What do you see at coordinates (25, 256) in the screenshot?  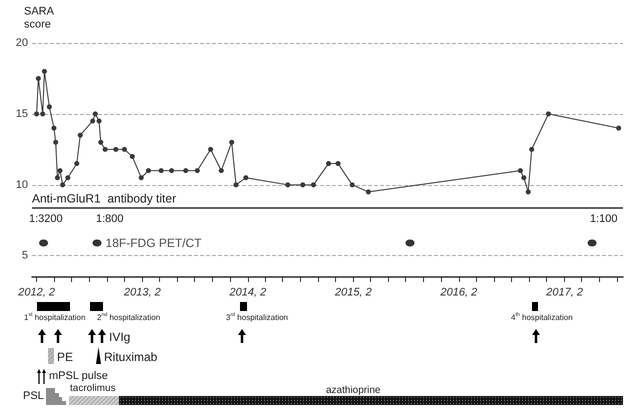 I see `y-tick-label: 5` at bounding box center [25, 256].